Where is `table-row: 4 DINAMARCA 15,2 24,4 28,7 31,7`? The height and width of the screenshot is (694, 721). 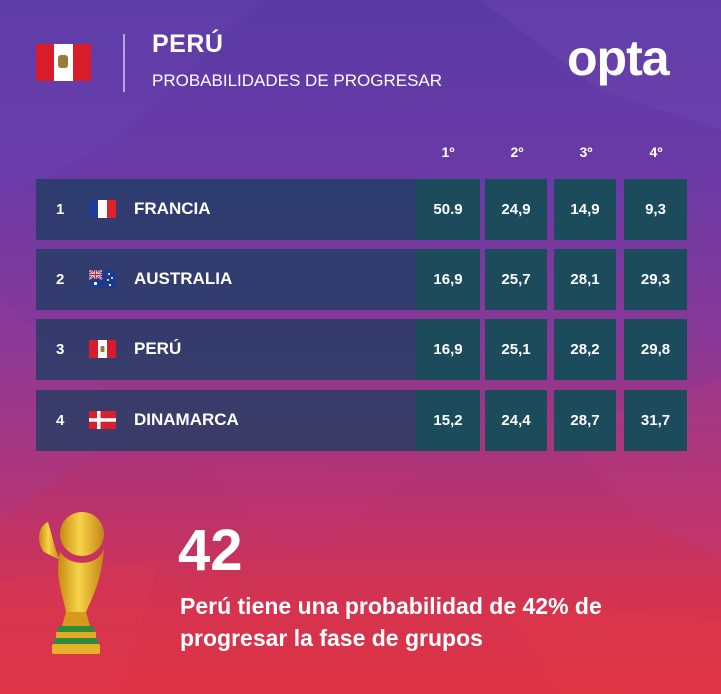
table-row: 4 DINAMARCA 15,2 24,4 28,7 31,7 is located at coordinates (361, 420).